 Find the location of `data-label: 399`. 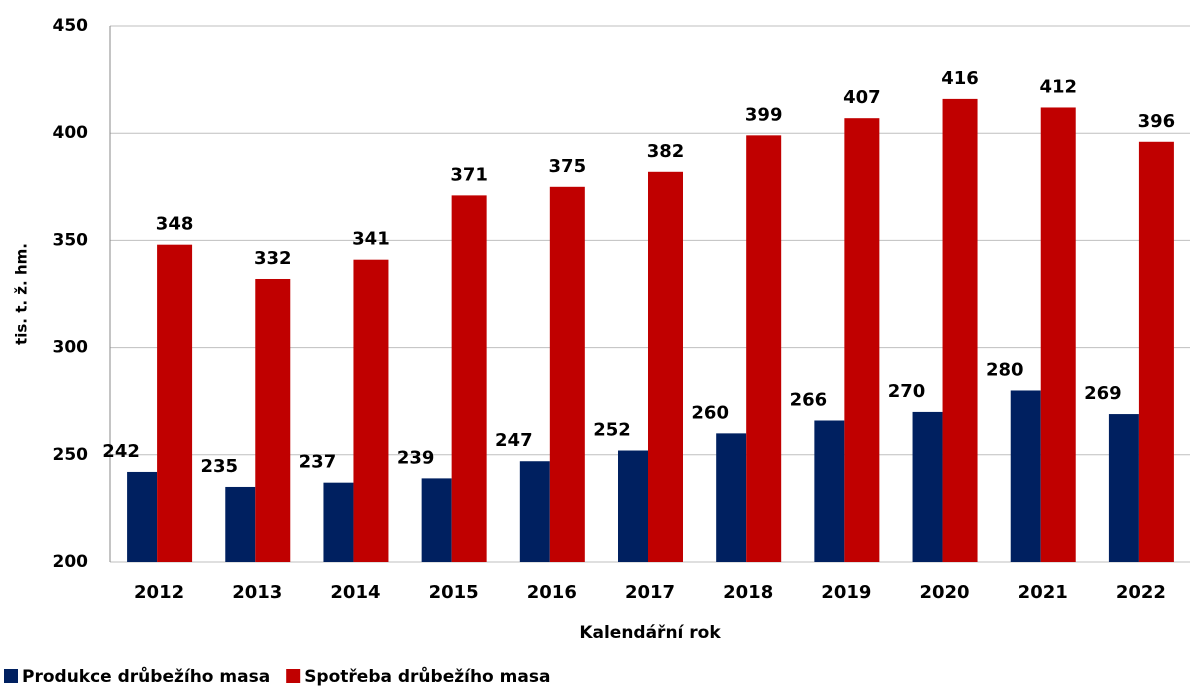

data-label: 399 is located at coordinates (764, 114).